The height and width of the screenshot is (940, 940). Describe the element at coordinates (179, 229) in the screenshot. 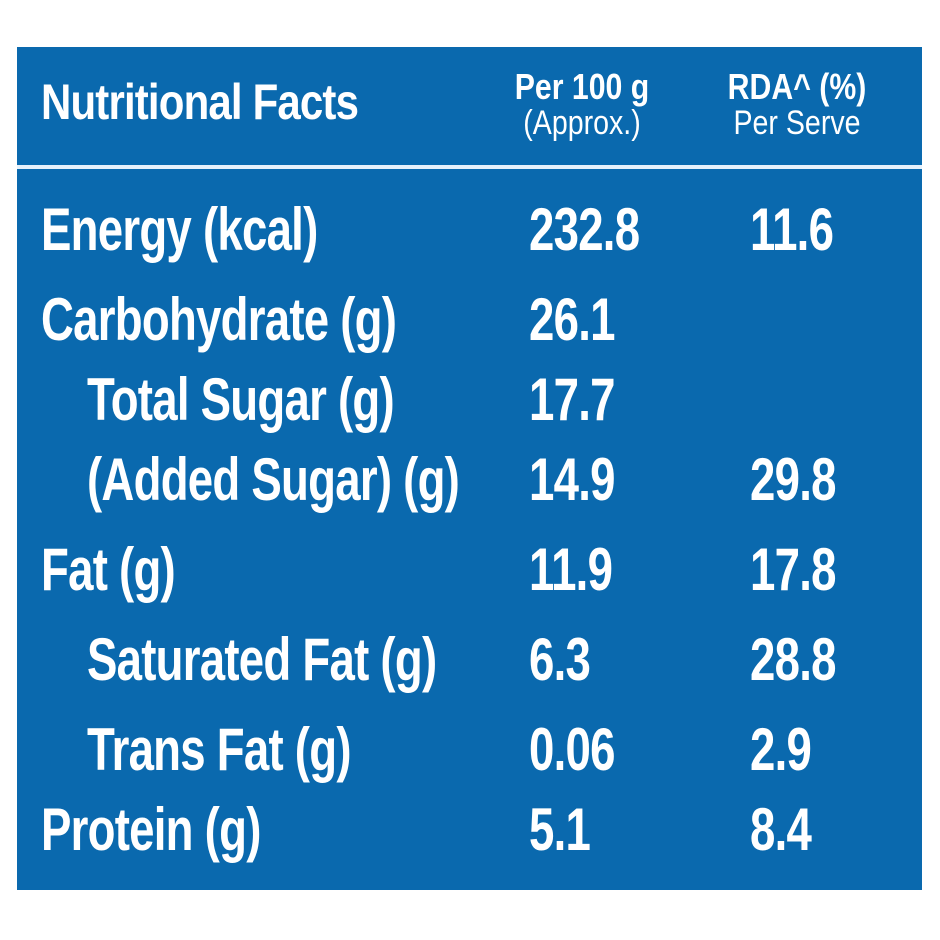

I see `nutrient-name: Energy (kcal)` at that location.